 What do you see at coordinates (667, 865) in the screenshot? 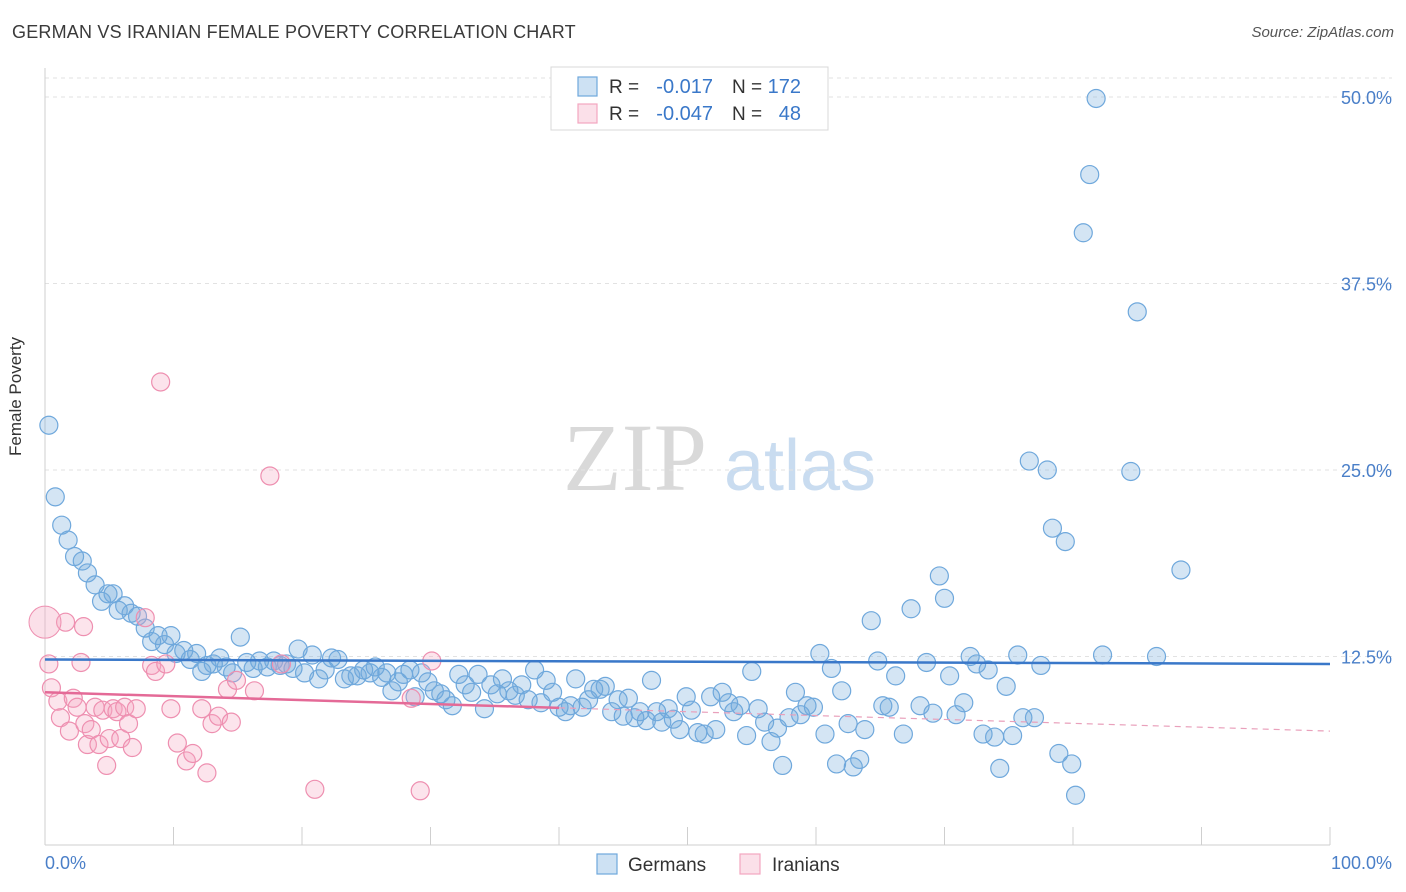
I see `bottom-legend-label: Germans` at bounding box center [667, 865].